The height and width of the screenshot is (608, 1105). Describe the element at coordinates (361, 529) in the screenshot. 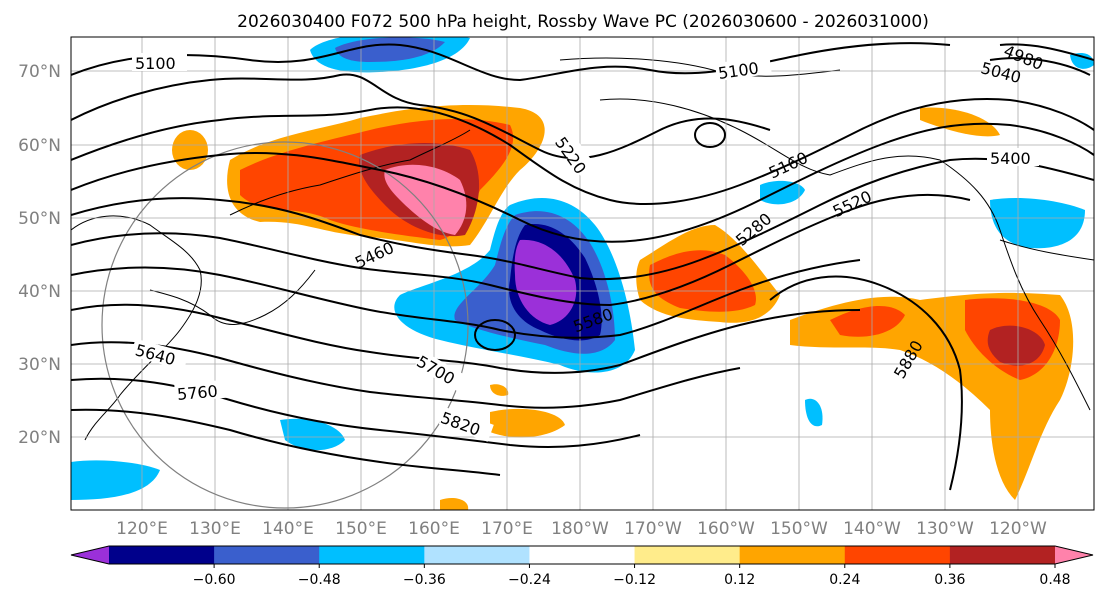

I see `lon-label: 150°E` at that location.